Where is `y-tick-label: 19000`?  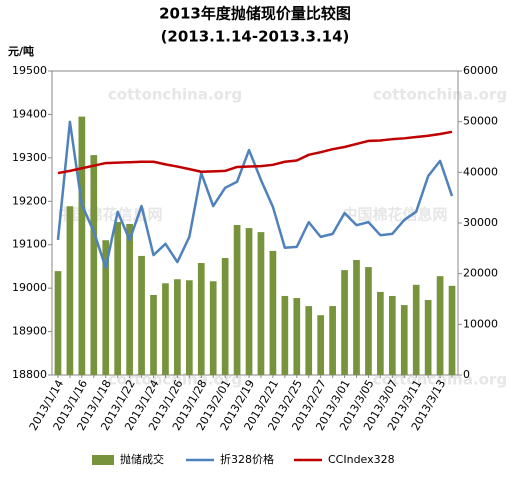 y-tick-label: 19000 is located at coordinates (29, 287).